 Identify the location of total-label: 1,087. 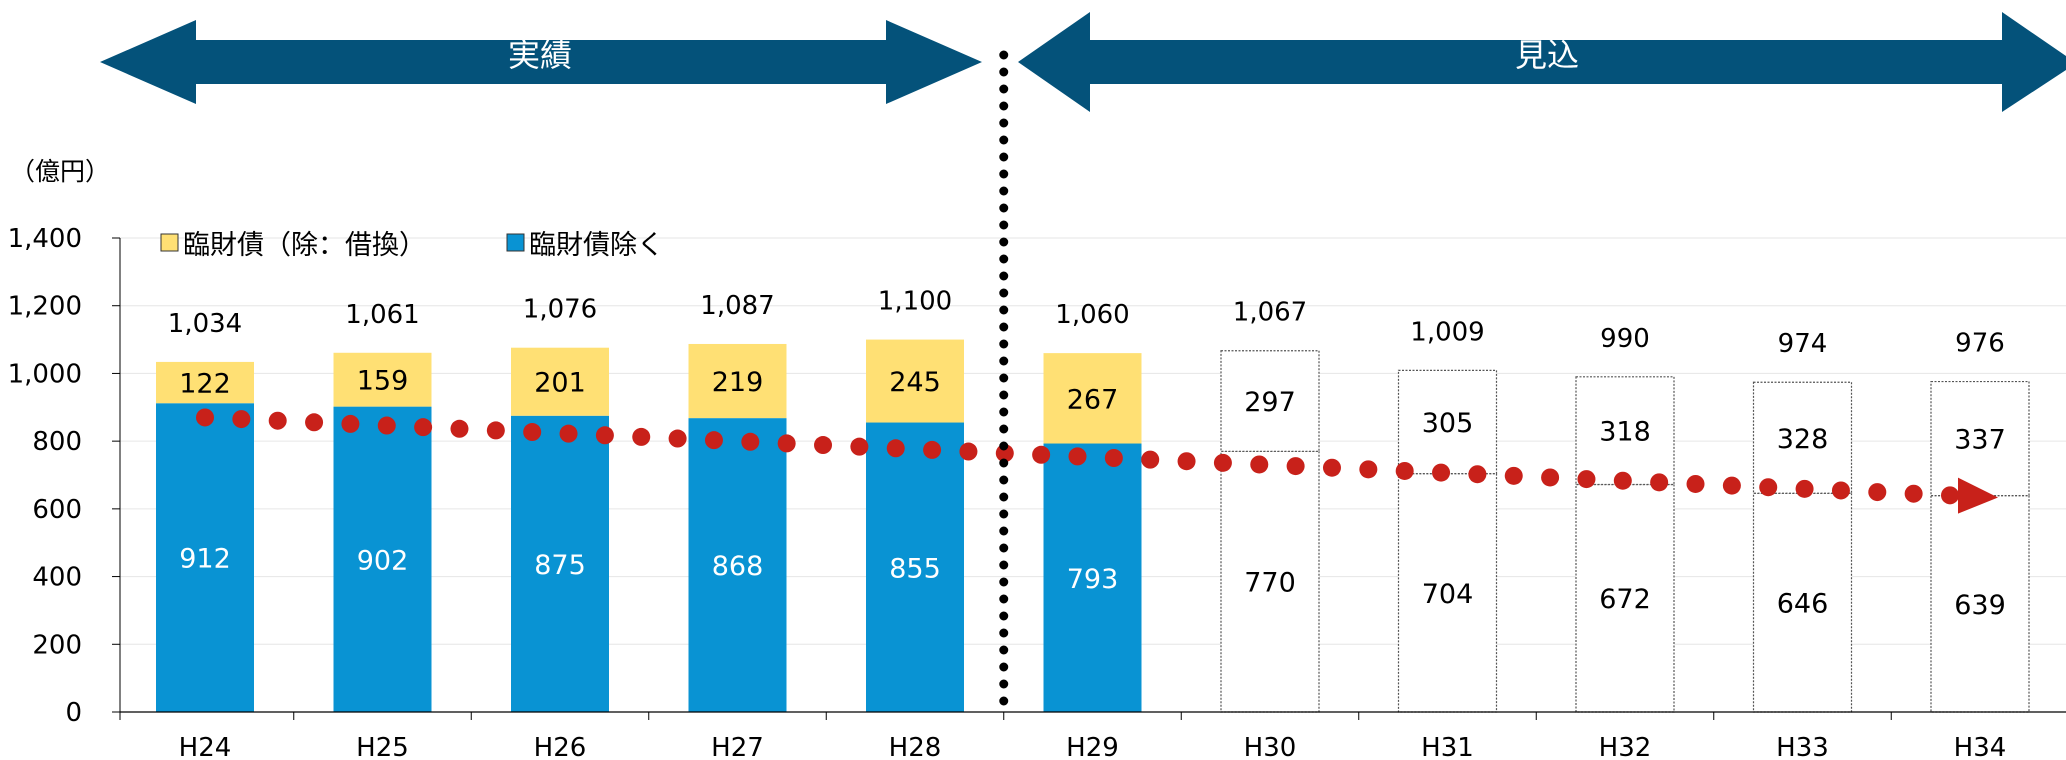
(737, 306).